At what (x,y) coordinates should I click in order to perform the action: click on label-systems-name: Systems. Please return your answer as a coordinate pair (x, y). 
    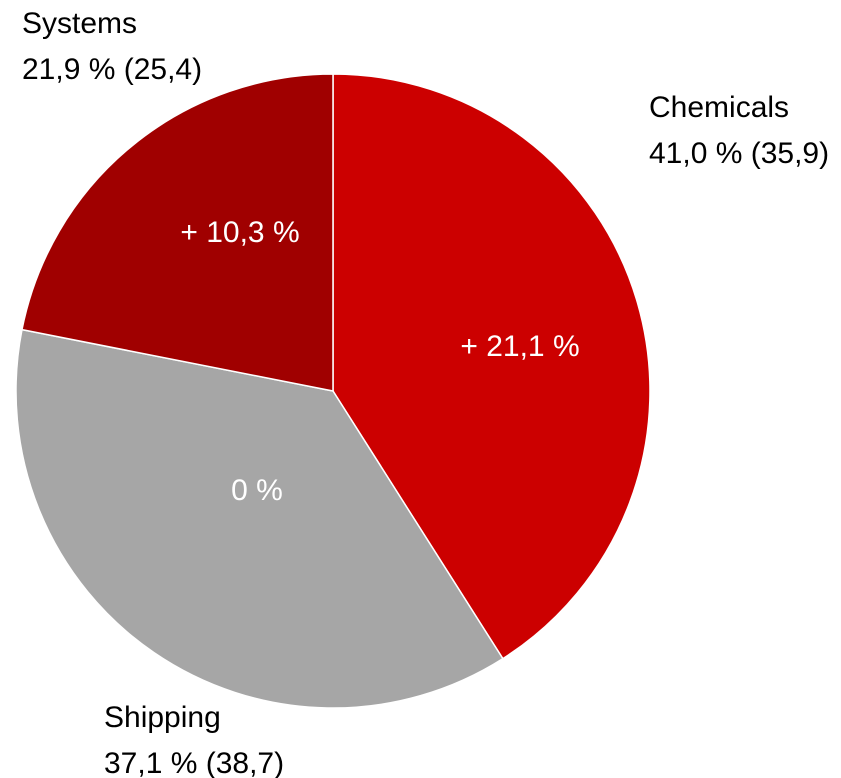
    Looking at the image, I should click on (79, 23).